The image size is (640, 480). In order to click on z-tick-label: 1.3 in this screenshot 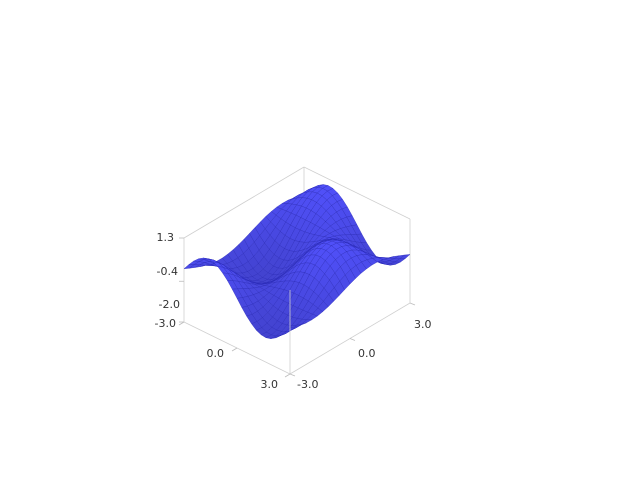, I will do `click(166, 237)`.